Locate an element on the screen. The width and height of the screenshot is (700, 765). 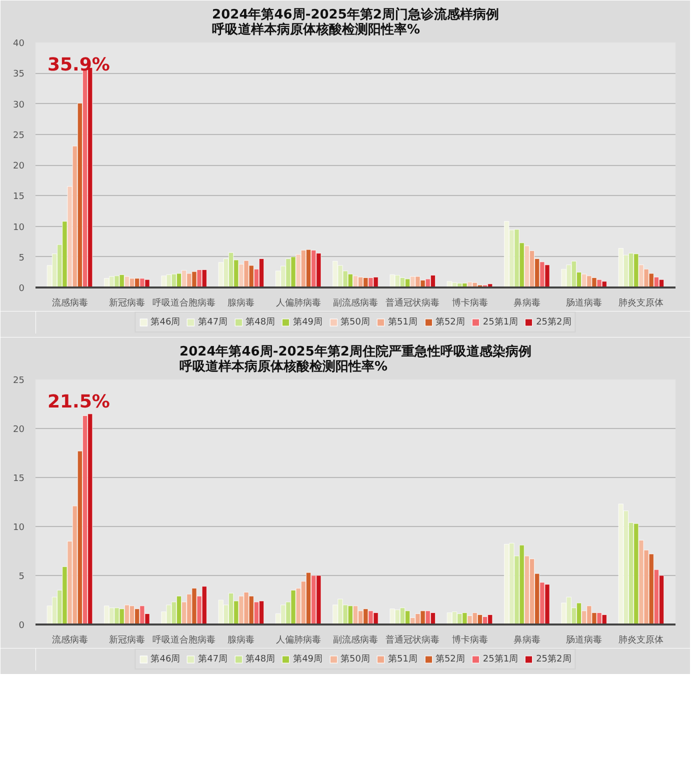
y-tick-label: 40 is located at coordinates (19, 44).